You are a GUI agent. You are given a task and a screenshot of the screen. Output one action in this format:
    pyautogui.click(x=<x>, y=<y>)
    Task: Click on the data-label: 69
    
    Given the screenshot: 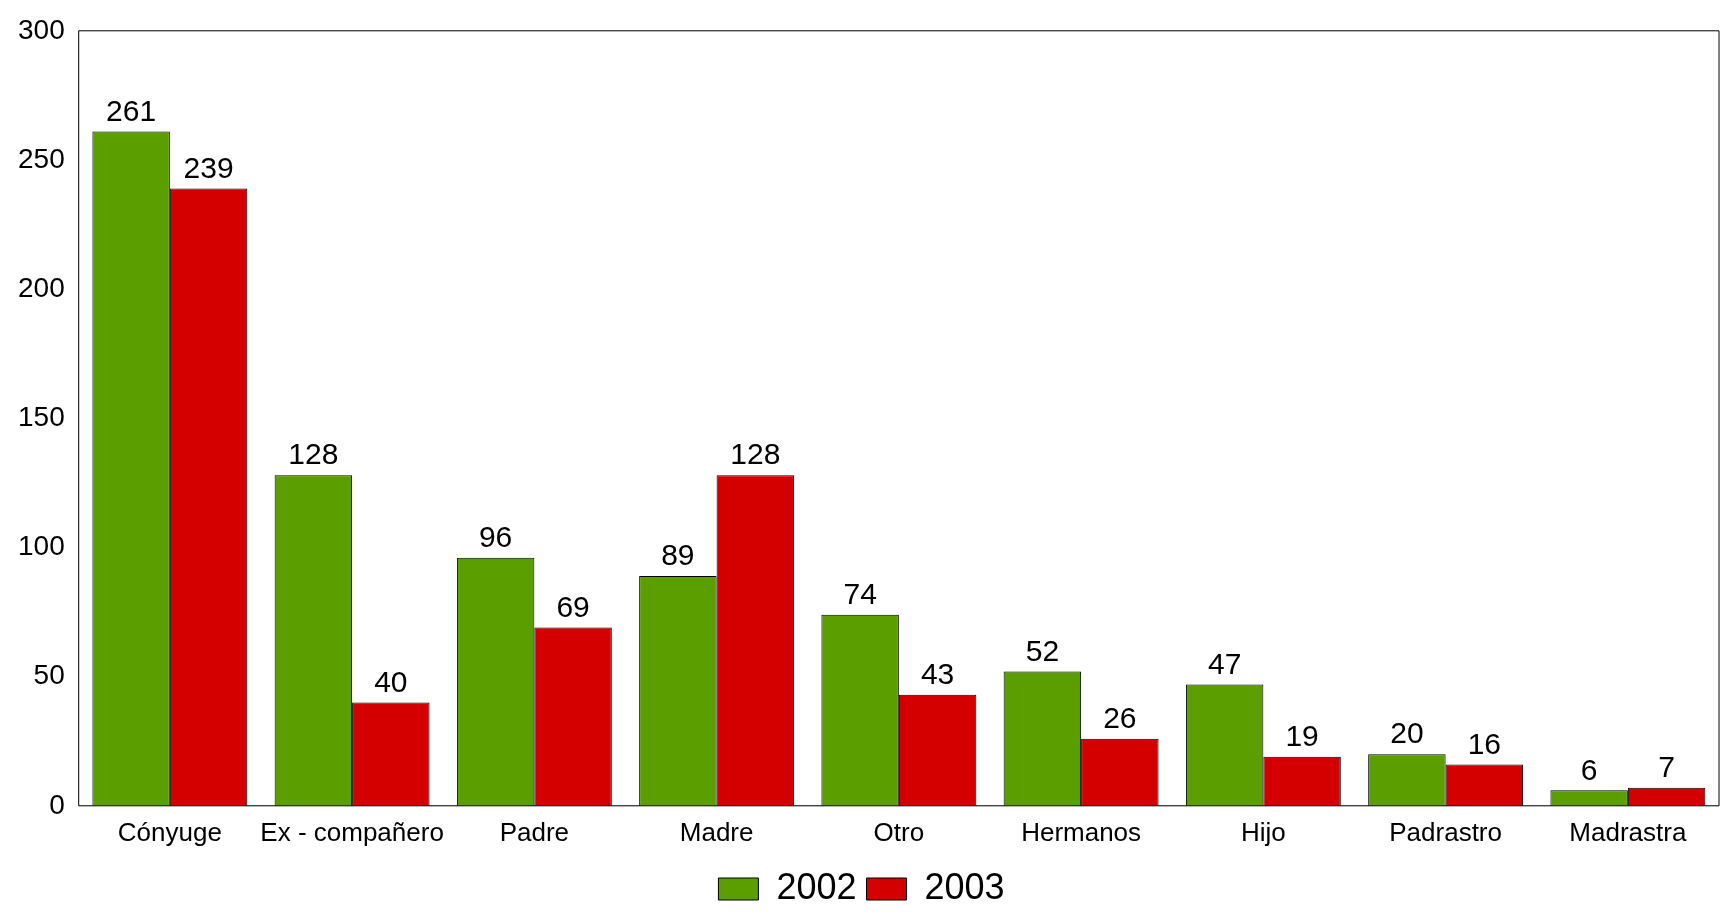 What is the action you would take?
    pyautogui.click(x=573, y=606)
    